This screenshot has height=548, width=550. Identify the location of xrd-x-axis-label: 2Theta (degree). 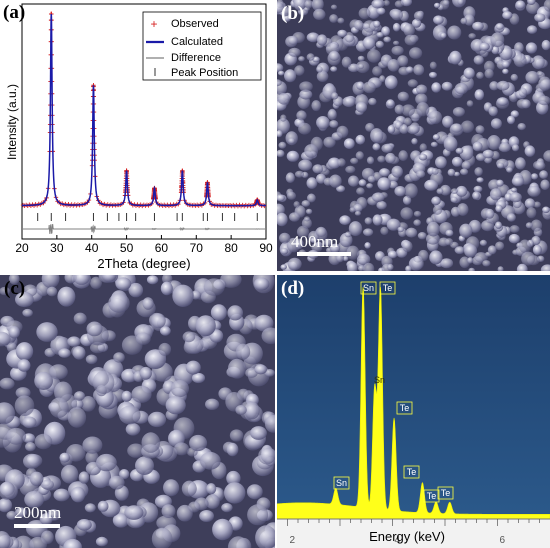
(143, 263).